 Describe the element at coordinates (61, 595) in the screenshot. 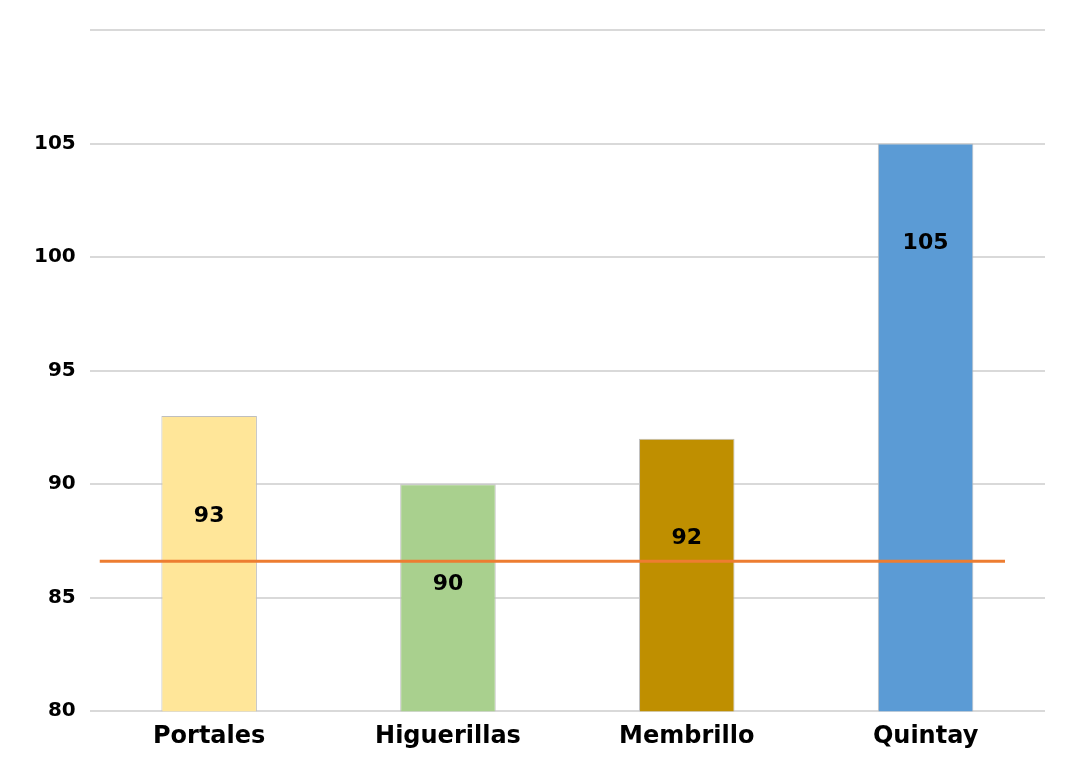

I see `y-tick-label: 85` at that location.